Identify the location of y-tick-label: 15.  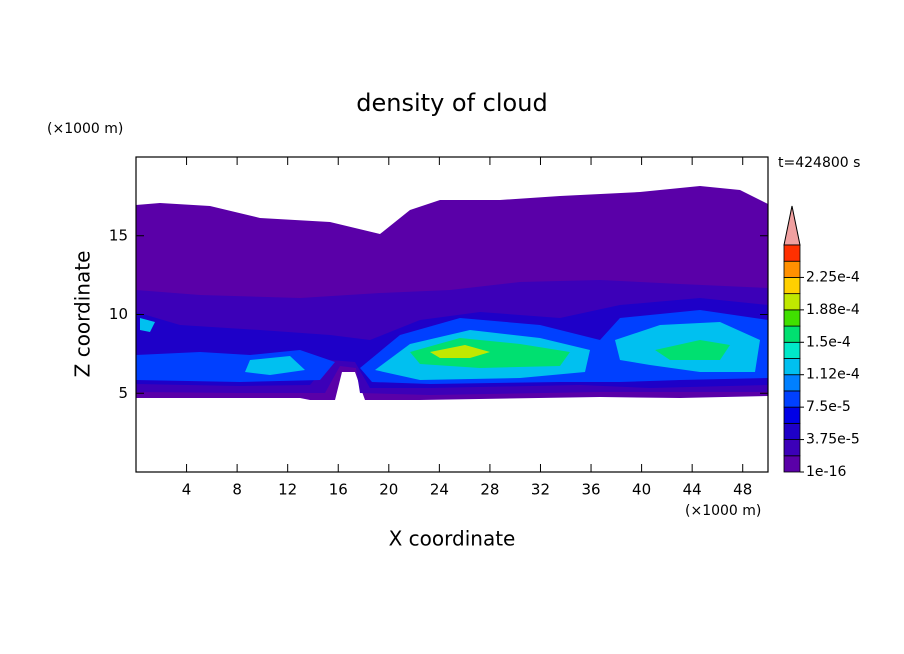
(118, 235).